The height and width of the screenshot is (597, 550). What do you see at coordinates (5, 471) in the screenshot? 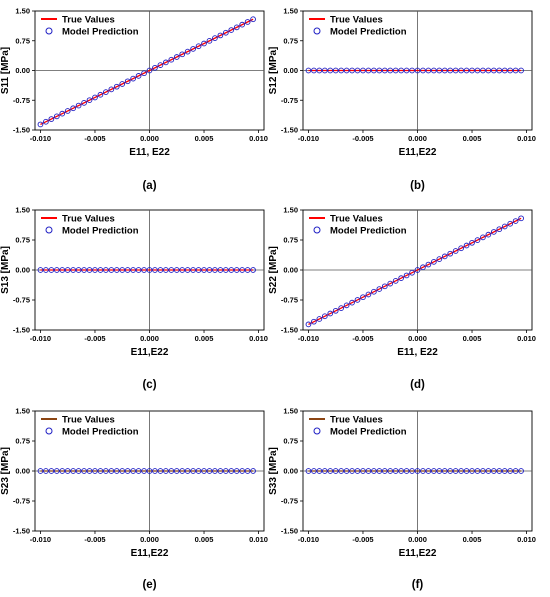
I see `y-axis-label: S23 [MPa]` at bounding box center [5, 471].